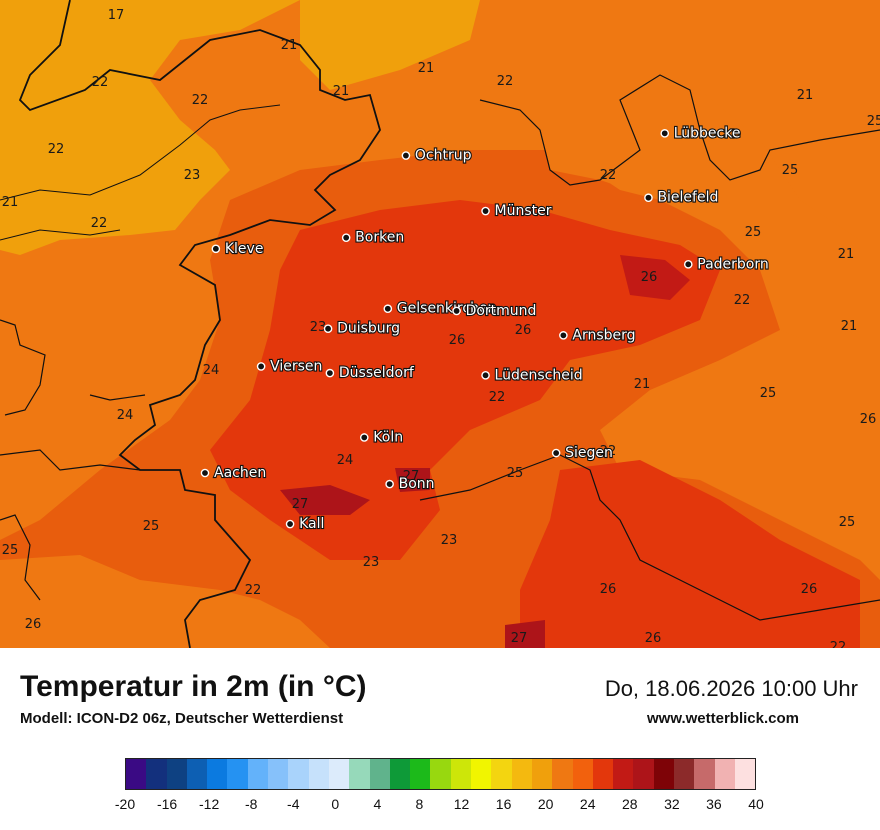 The height and width of the screenshot is (830, 880). What do you see at coordinates (244, 249) in the screenshot?
I see `city-label: Kleve` at bounding box center [244, 249].